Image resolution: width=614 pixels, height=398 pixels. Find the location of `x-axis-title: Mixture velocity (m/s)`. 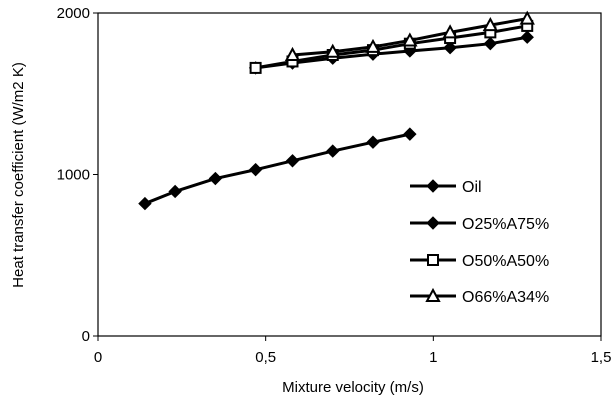

x-axis-title: Mixture velocity (m/s) is located at coordinates (353, 387).